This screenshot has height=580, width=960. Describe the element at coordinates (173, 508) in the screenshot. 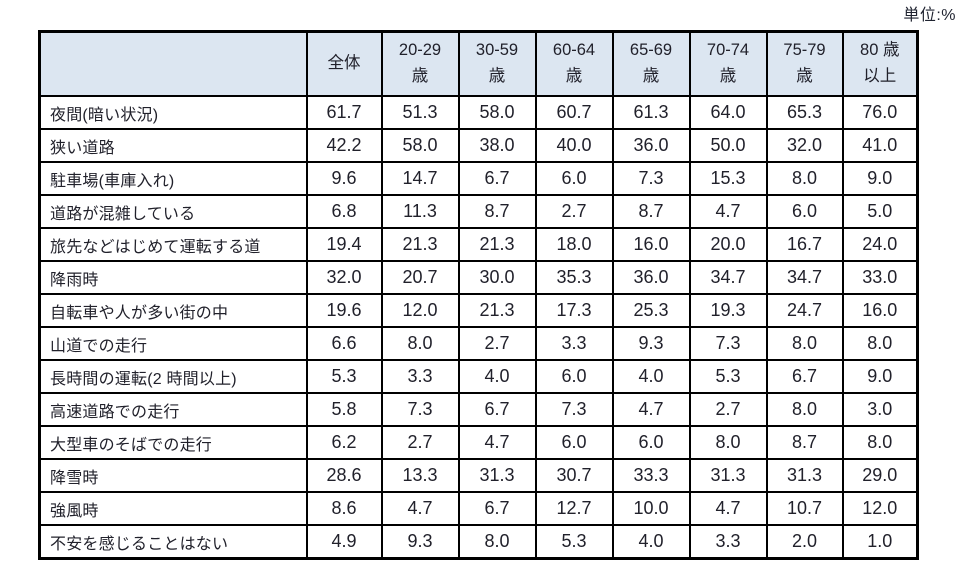

I see `row-label-cell: 強風時` at that location.